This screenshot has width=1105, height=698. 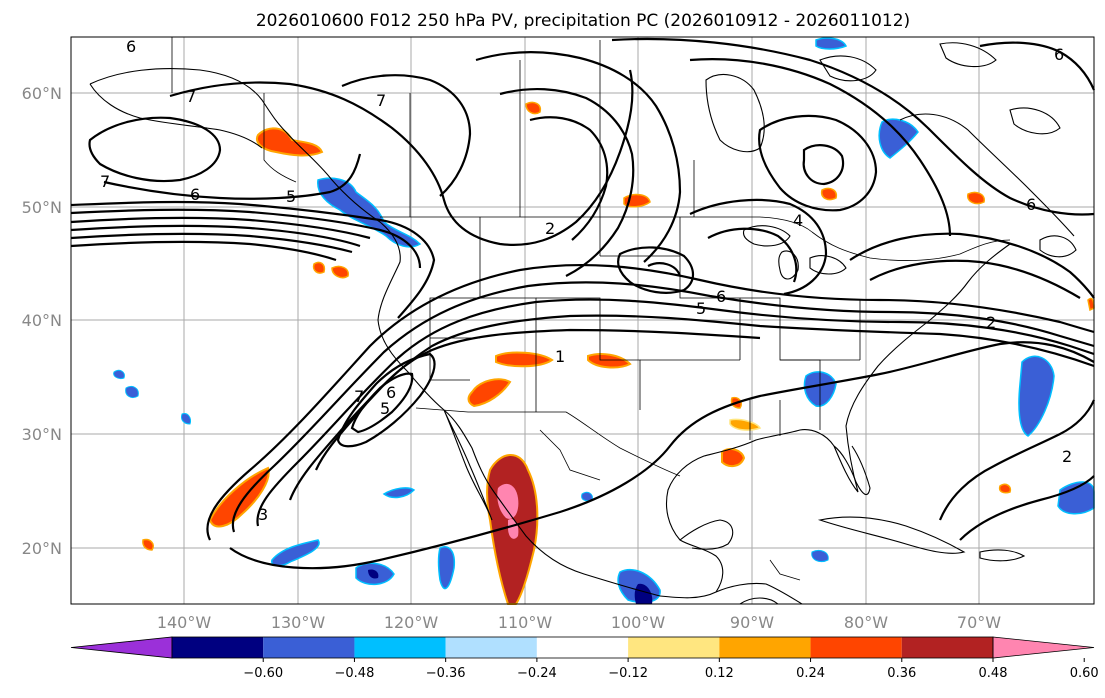 What do you see at coordinates (42, 207) in the screenshot?
I see `lat-label: 50°N` at bounding box center [42, 207].